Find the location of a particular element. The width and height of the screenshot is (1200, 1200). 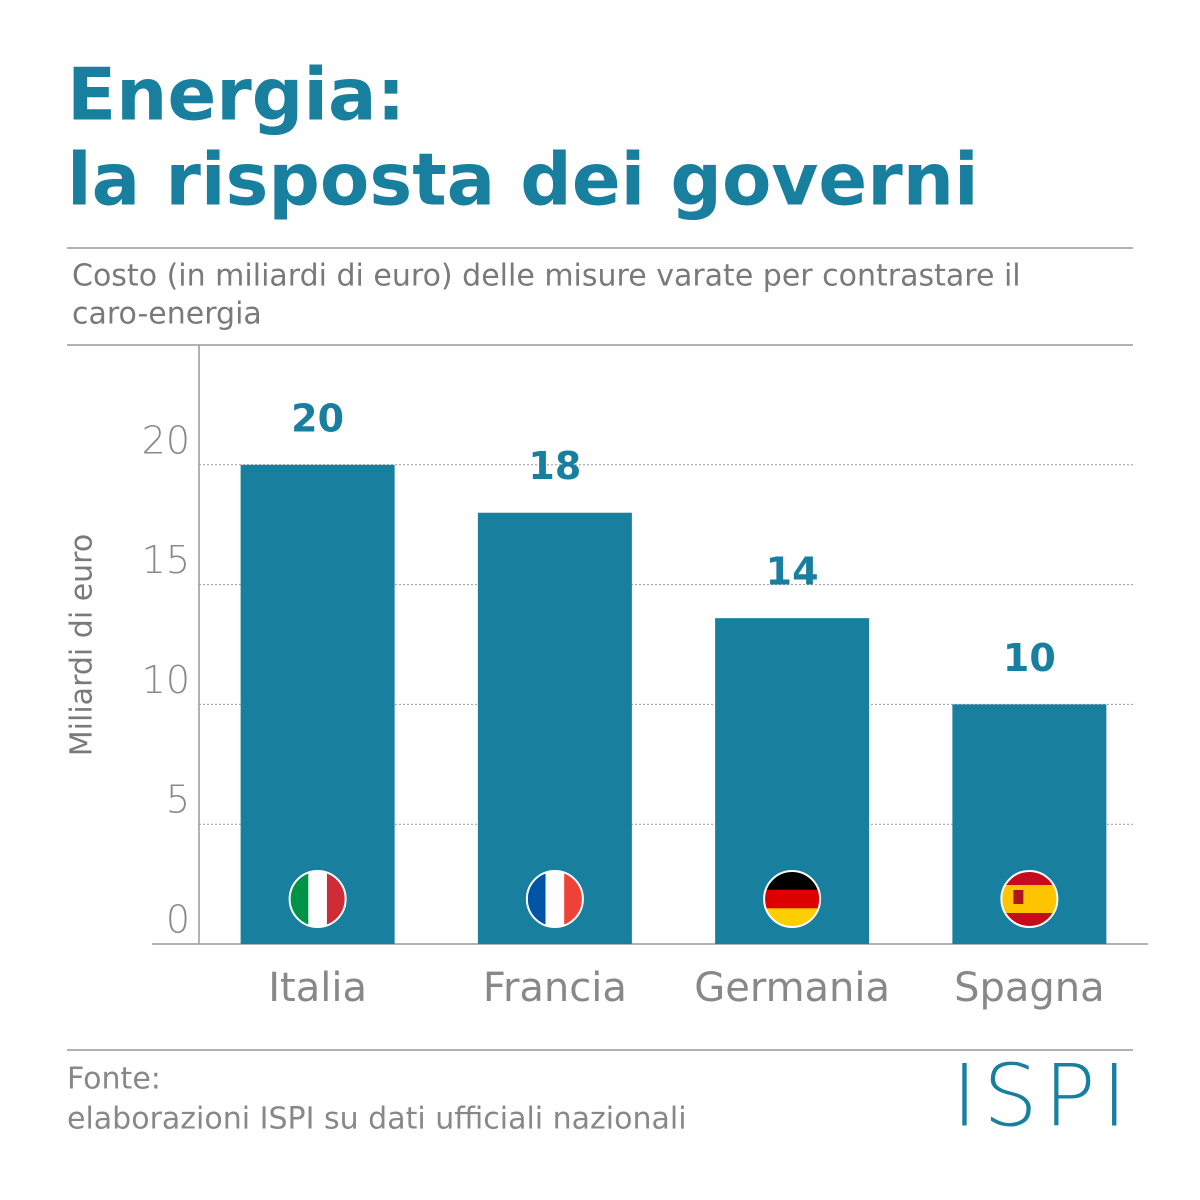

logo: ISPI is located at coordinates (1042, 1097).